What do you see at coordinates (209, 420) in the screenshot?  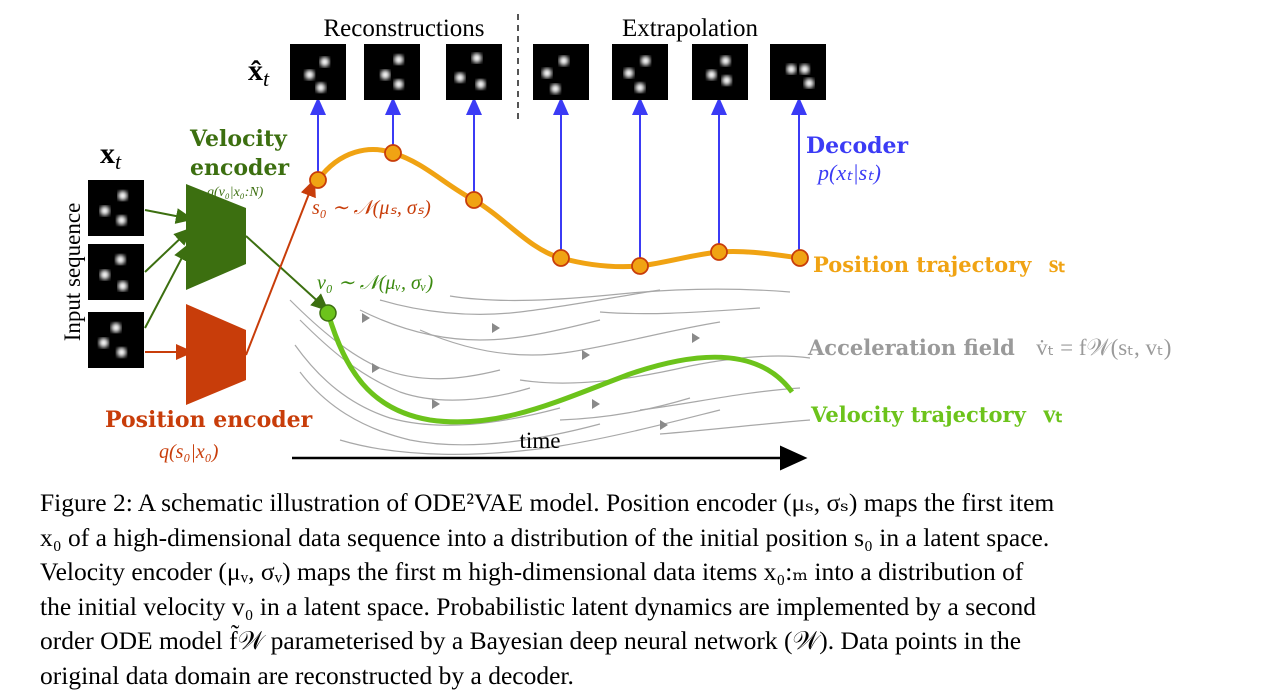 I see `position-encoder-title: Position encoder` at bounding box center [209, 420].